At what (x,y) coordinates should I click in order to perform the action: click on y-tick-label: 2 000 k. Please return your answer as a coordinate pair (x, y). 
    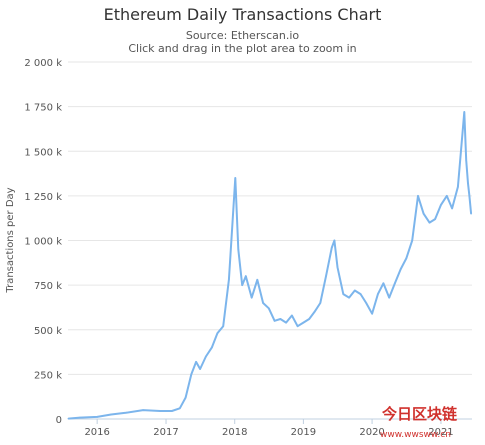
    Looking at the image, I should click on (43, 63).